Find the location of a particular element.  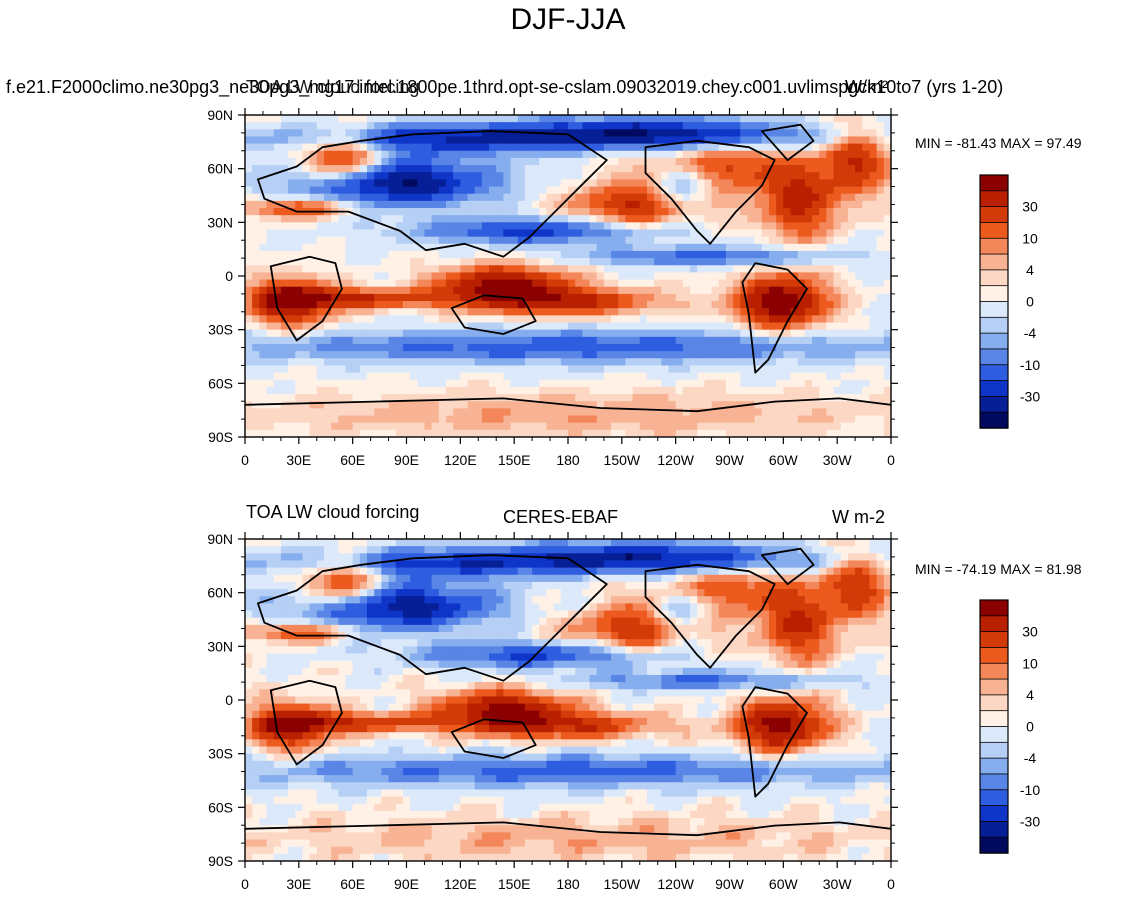

variable-subtitle: TOA LW cloud forcing is located at coordinates (333, 87).